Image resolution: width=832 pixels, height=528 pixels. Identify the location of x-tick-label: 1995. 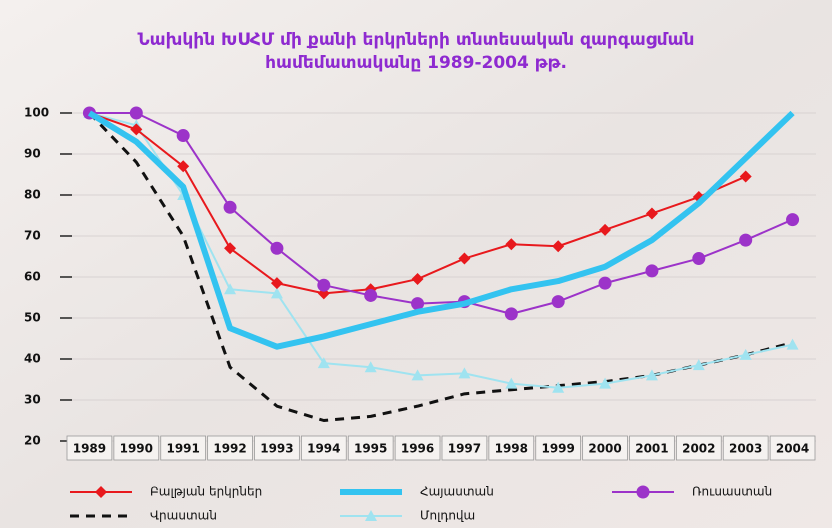
(370, 449).